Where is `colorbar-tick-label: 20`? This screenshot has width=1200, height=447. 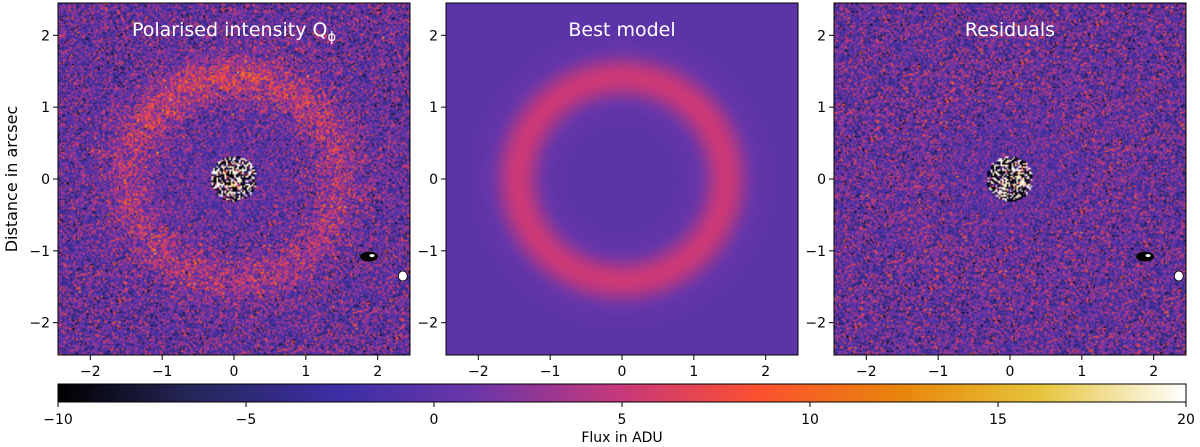
colorbar-tick-label: 20 is located at coordinates (1186, 420).